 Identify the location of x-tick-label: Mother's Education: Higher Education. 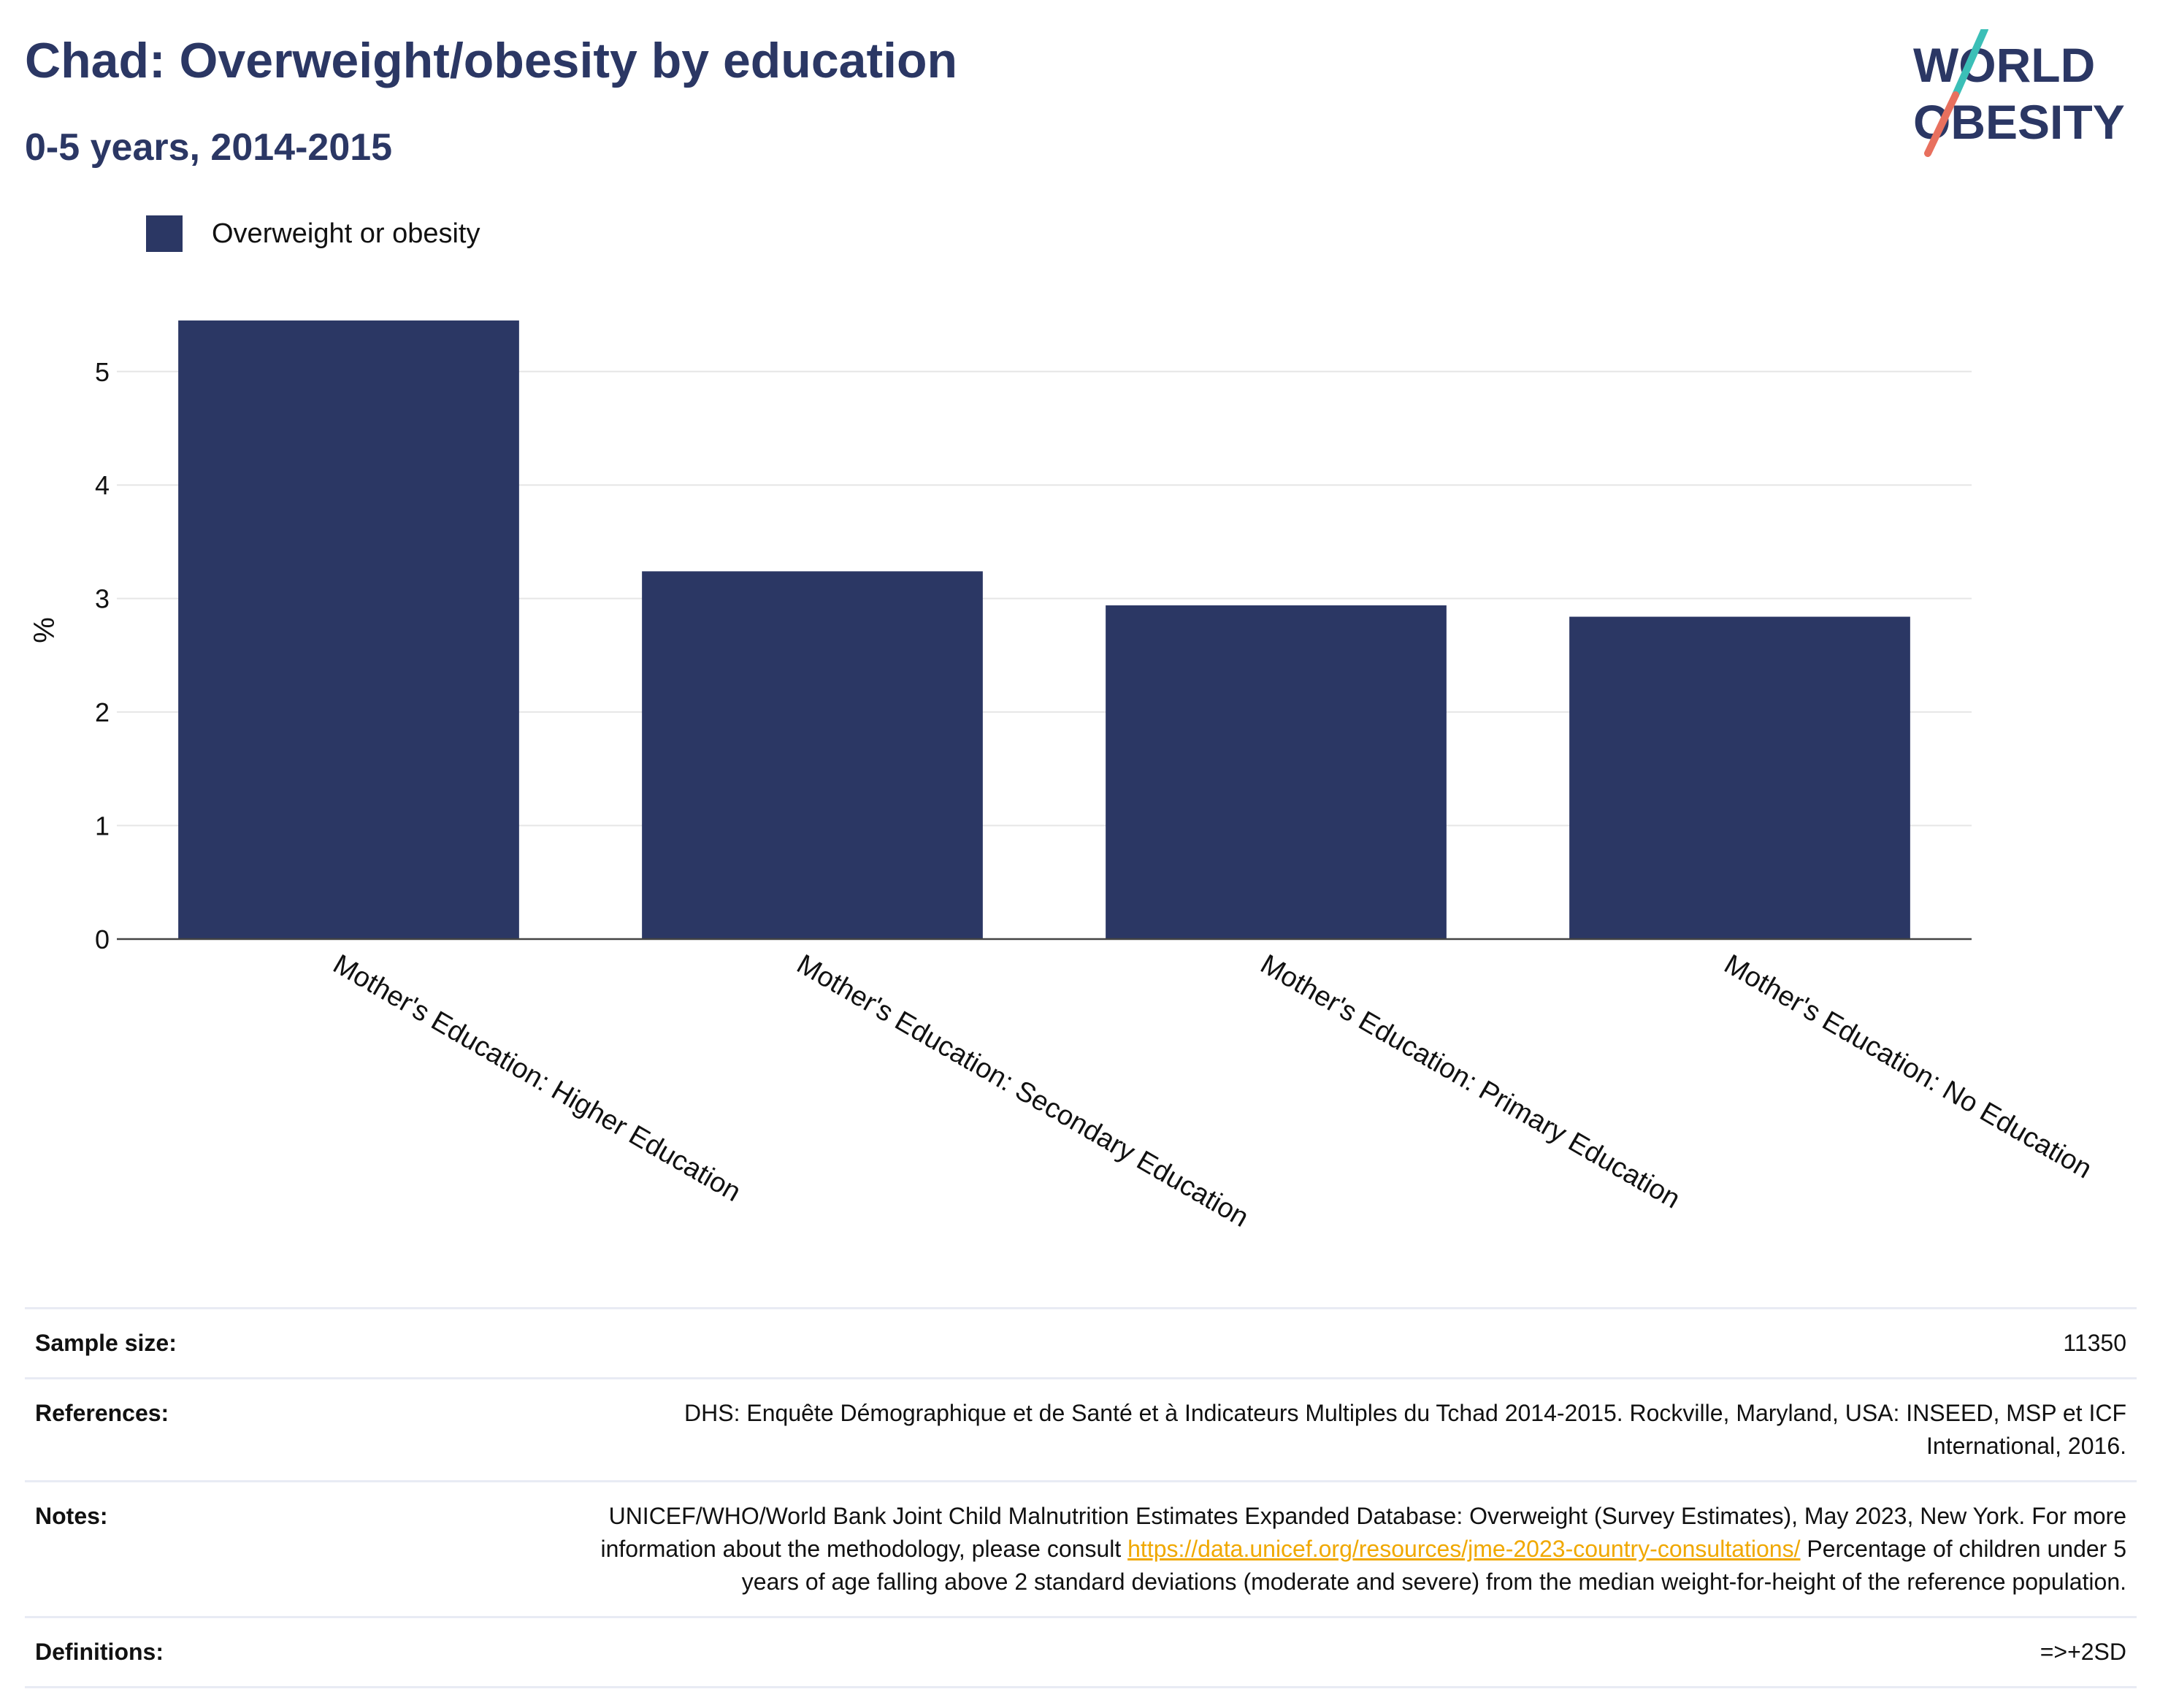
(537, 1078).